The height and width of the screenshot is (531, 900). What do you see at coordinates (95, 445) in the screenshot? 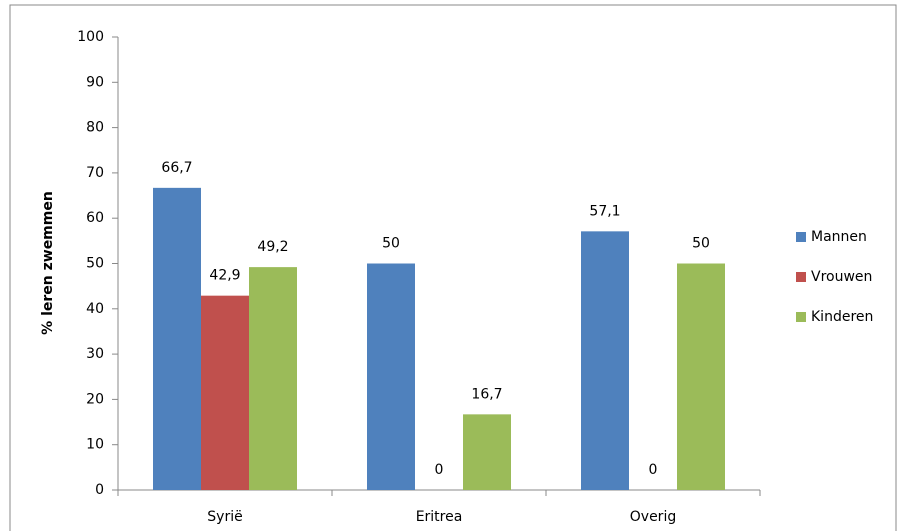
I see `y-tick-label: 10` at bounding box center [95, 445].